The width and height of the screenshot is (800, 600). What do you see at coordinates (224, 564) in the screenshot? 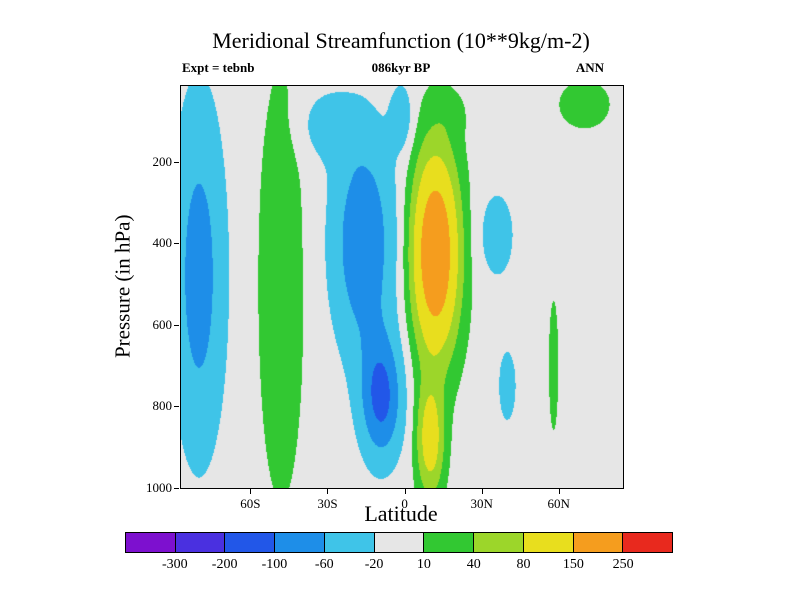
I see `colorbar-boundary-label: -200` at bounding box center [224, 564].